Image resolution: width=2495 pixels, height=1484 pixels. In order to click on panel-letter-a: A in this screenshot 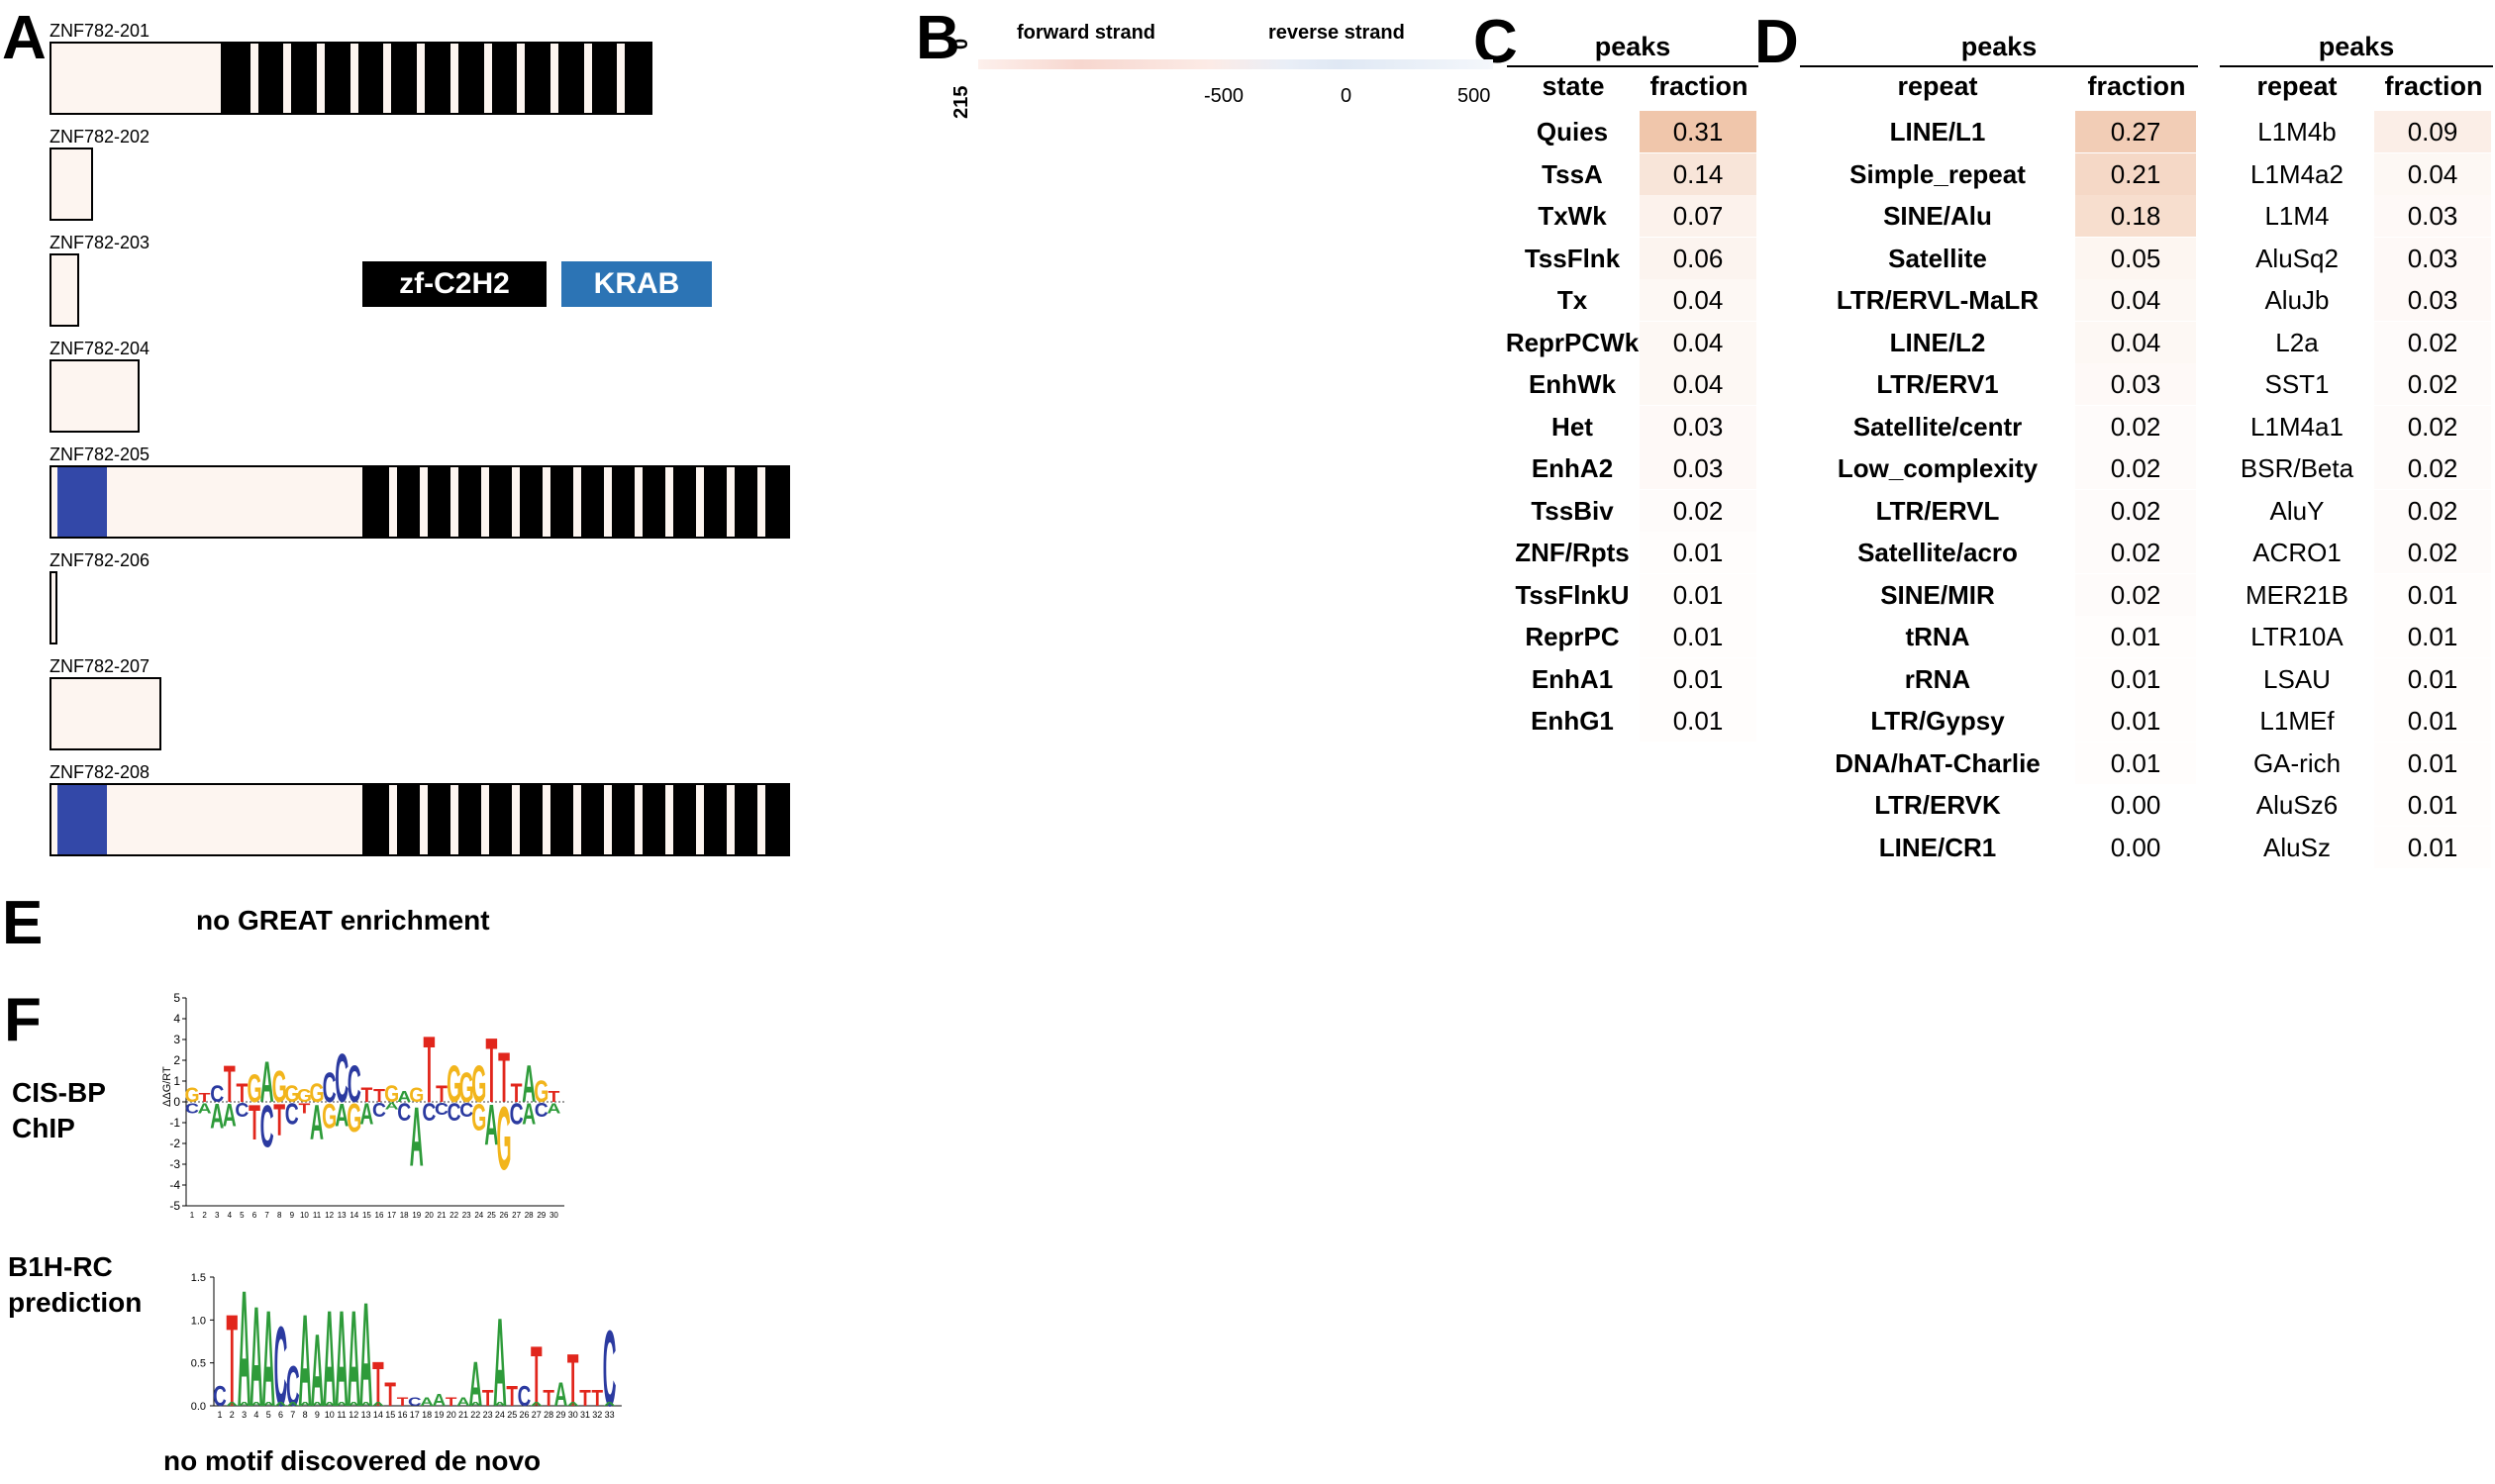, I will do `click(24, 38)`.